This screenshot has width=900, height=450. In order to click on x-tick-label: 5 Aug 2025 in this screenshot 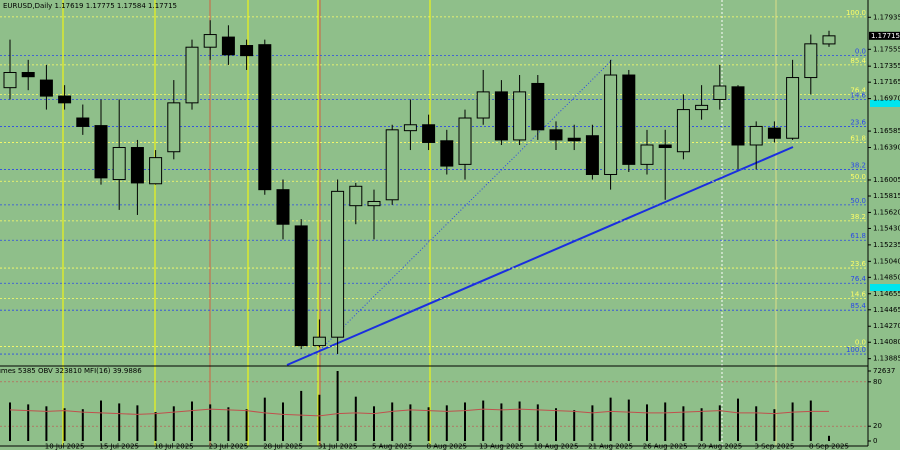, I will do `click(392, 446)`.